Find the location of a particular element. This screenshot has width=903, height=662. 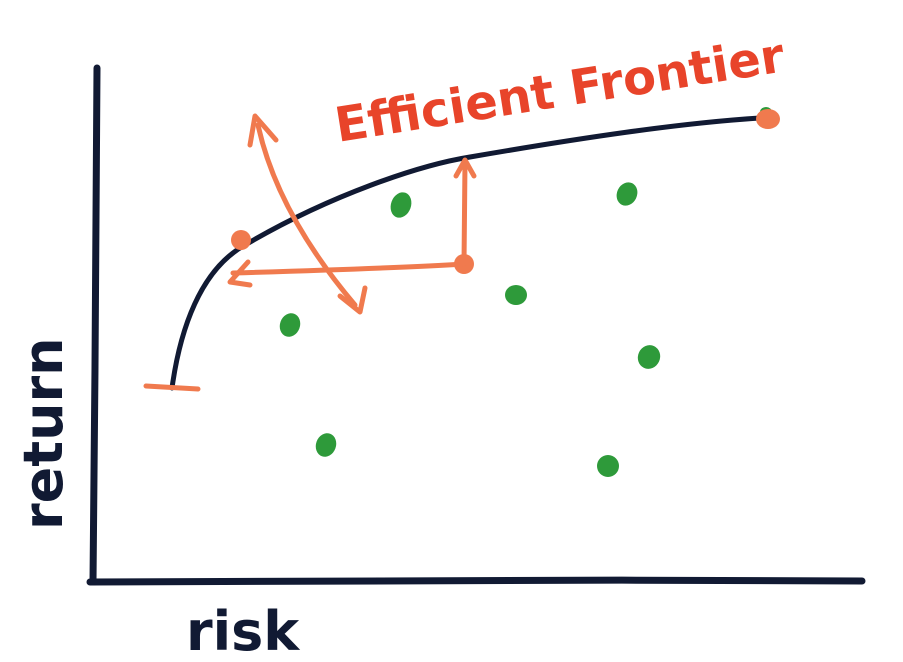

diagonal-arrow-head-top is located at coordinates (263, 130).